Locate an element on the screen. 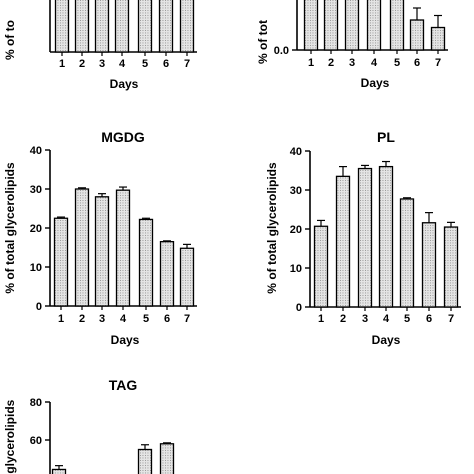  chart-title: PL is located at coordinates (386, 137).